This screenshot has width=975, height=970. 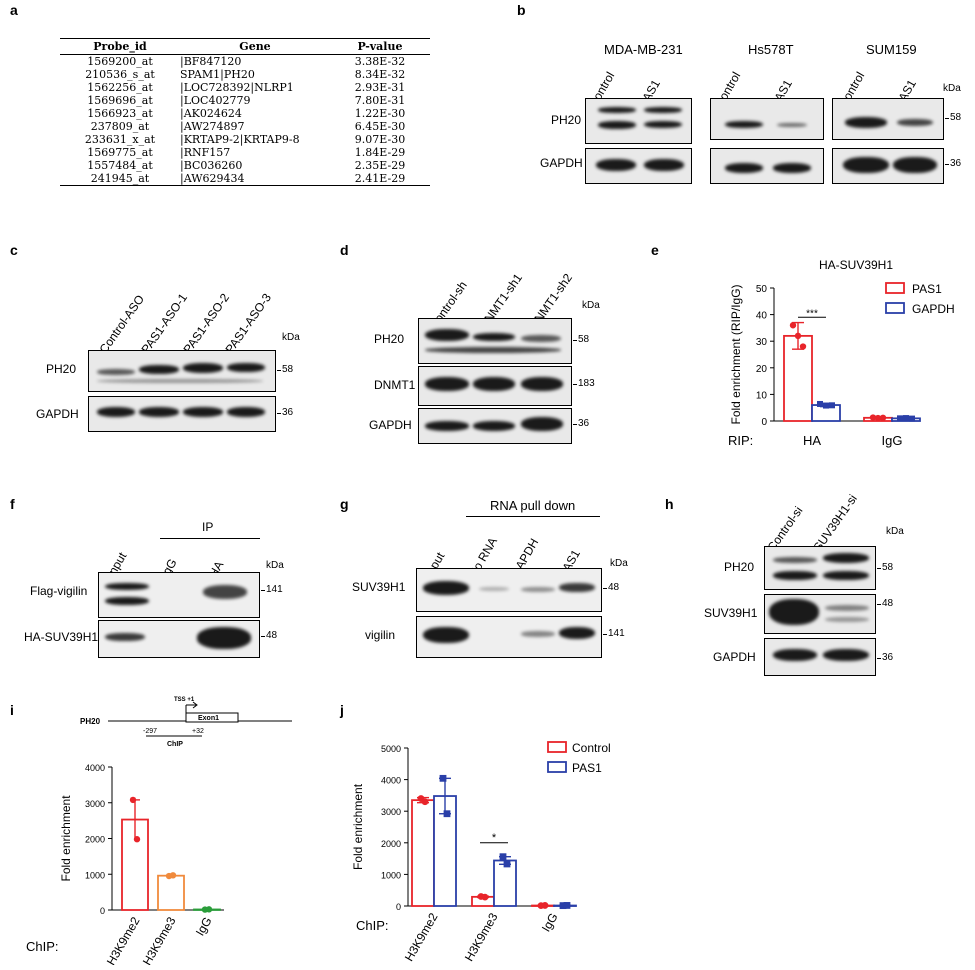 I want to click on table-row: 1557484_at |BC036260 2.35E-29, so click(x=245, y=165).